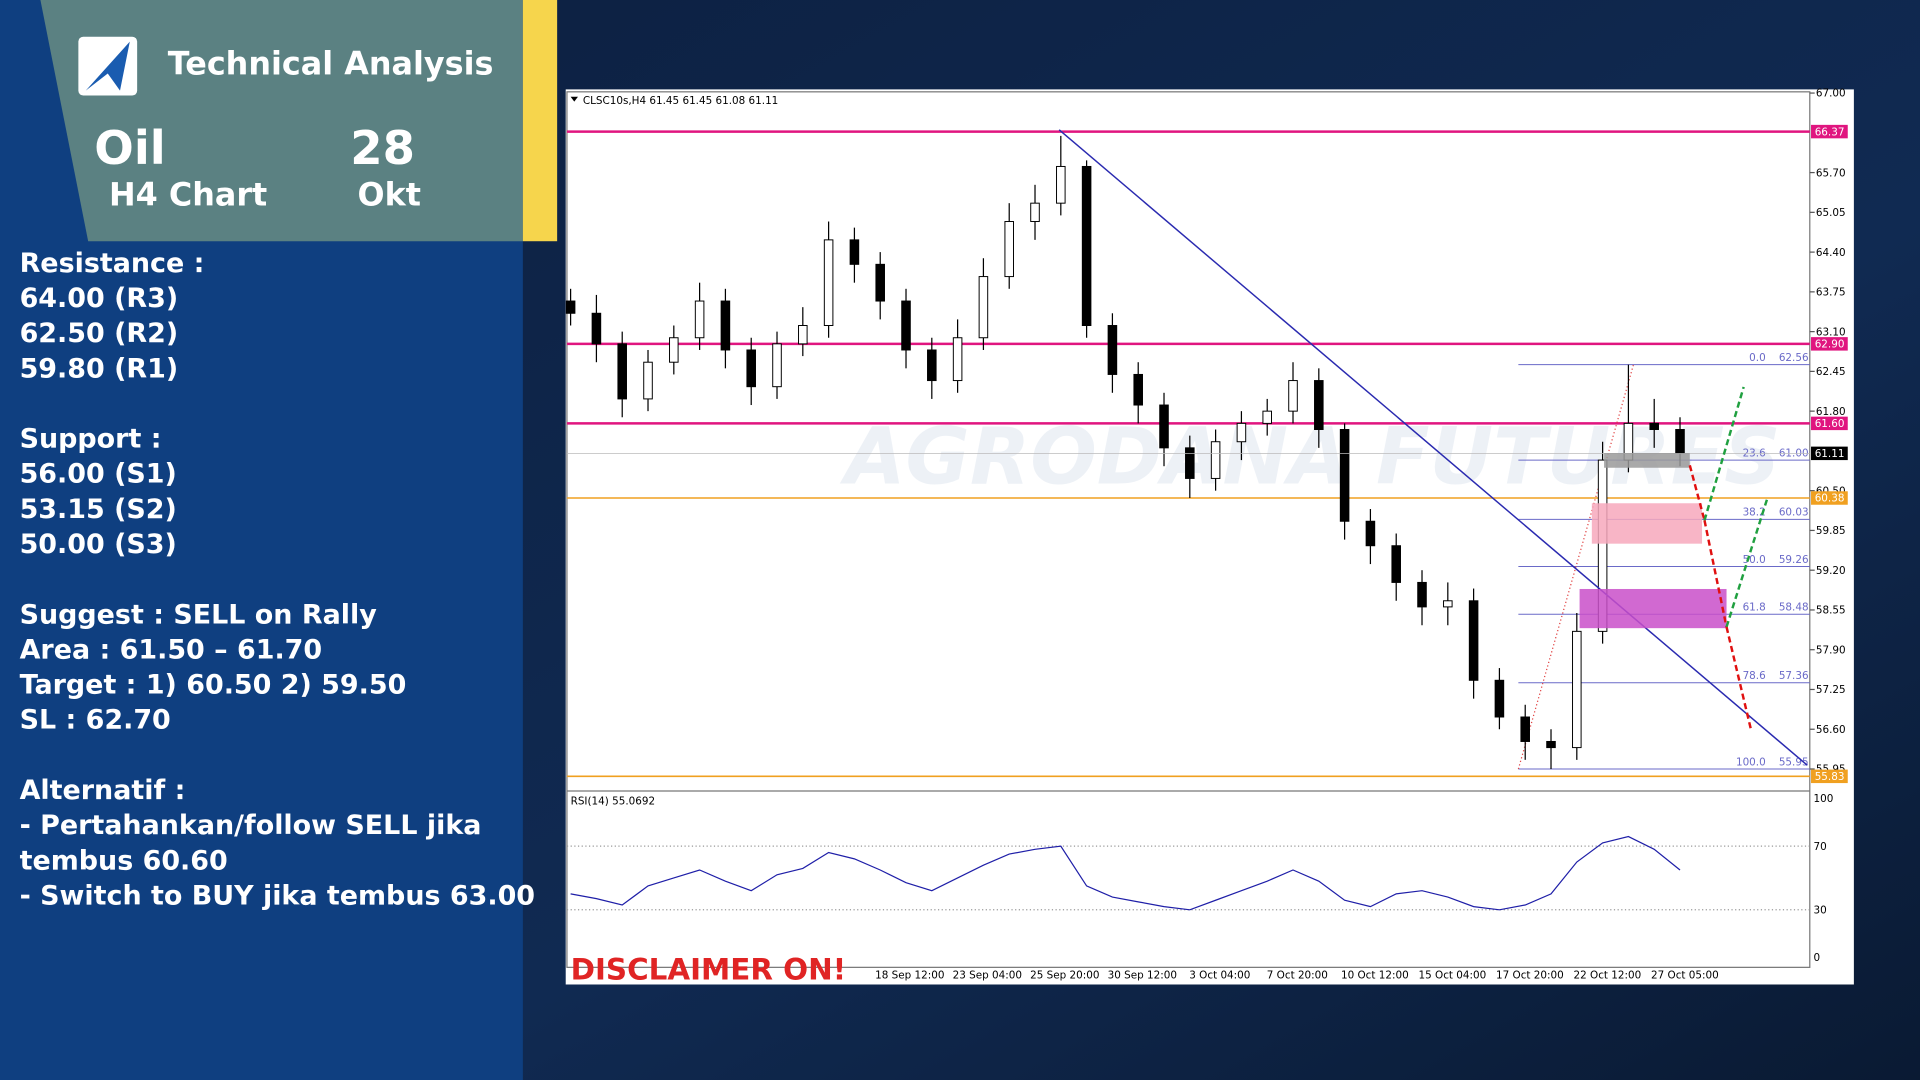 The image size is (1920, 1080). Describe the element at coordinates (1754, 608) in the screenshot. I see `fib-ratio: 61.8` at that location.